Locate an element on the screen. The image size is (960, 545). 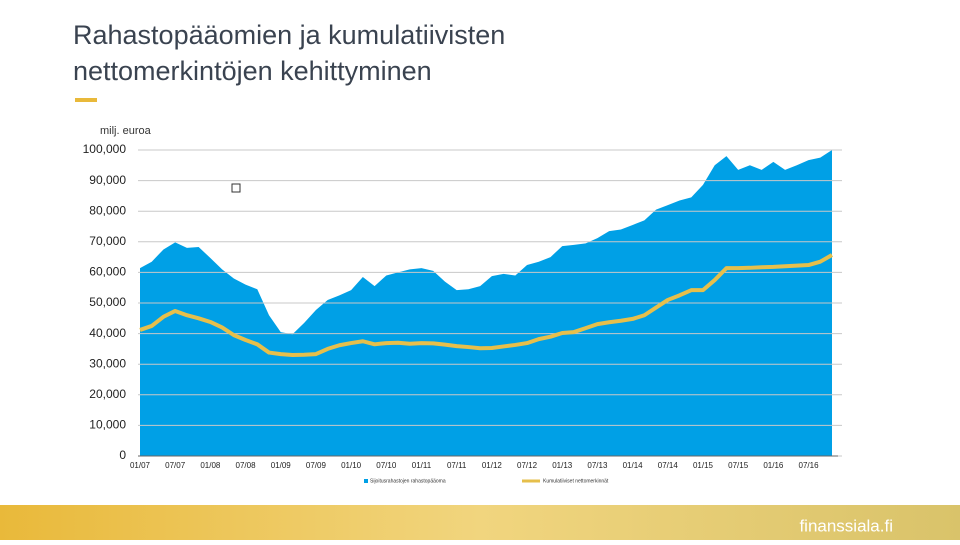
line is located at coordinates (486, 305).